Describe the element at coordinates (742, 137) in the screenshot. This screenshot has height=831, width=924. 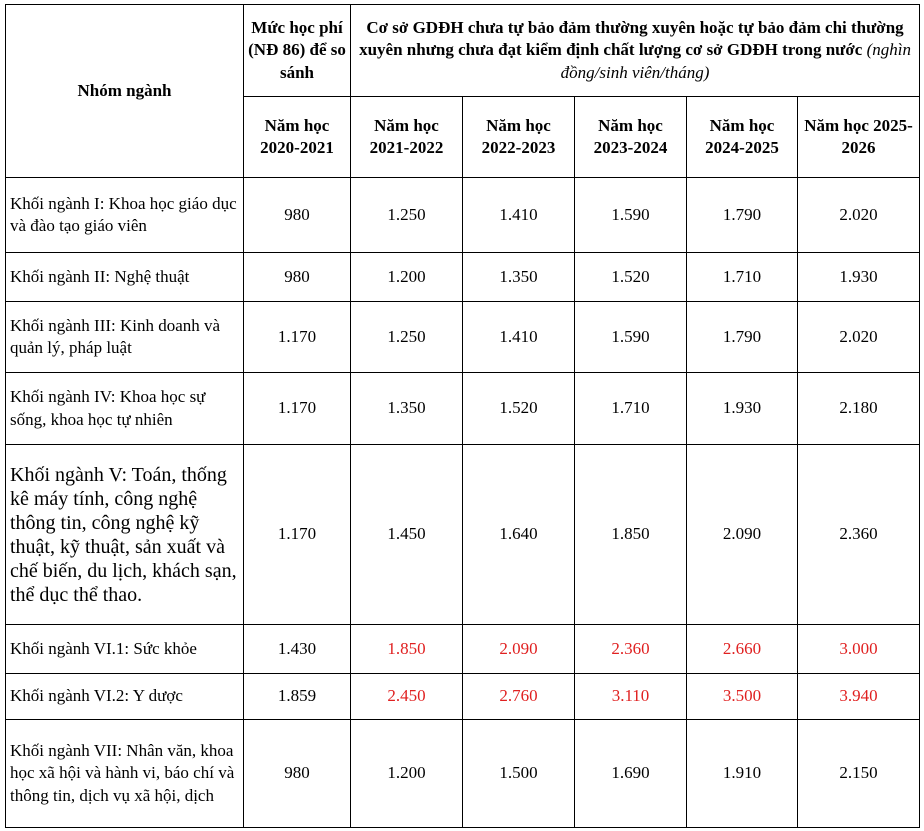
I see `year-header: Năm học 2024-2025` at that location.